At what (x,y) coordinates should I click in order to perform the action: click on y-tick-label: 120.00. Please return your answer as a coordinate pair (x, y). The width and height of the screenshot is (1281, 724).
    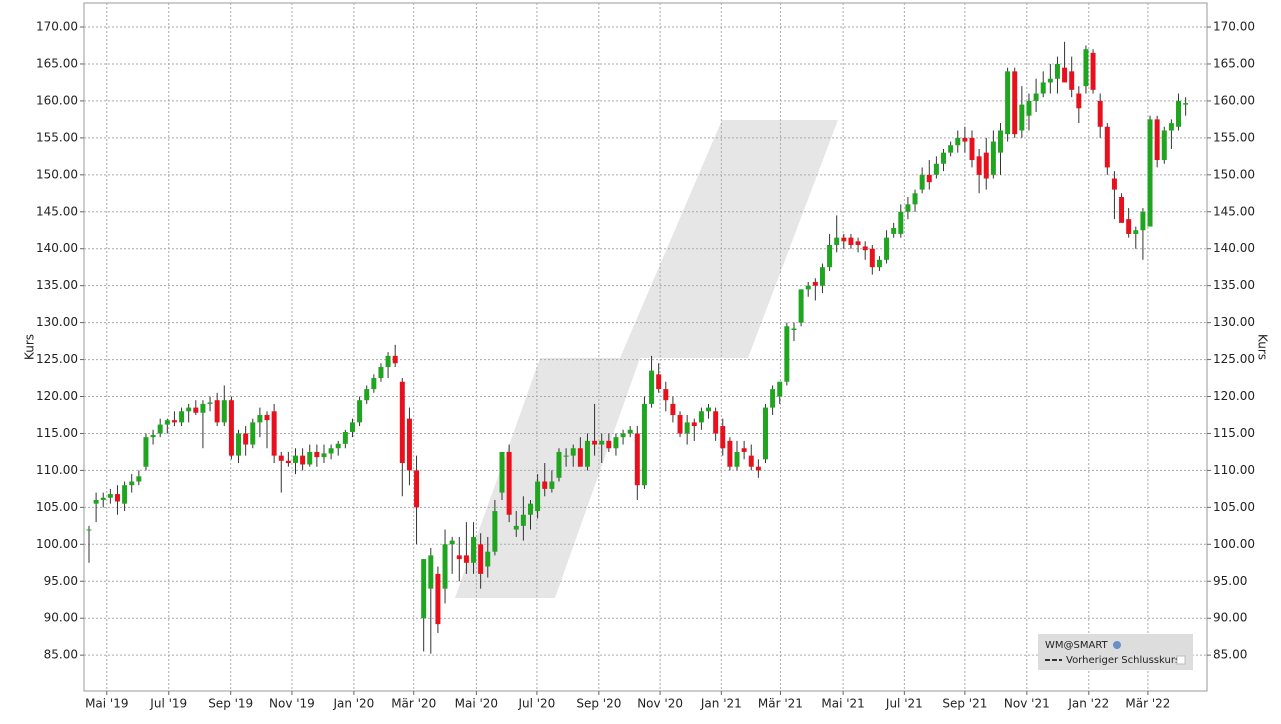
    Looking at the image, I should click on (57, 396).